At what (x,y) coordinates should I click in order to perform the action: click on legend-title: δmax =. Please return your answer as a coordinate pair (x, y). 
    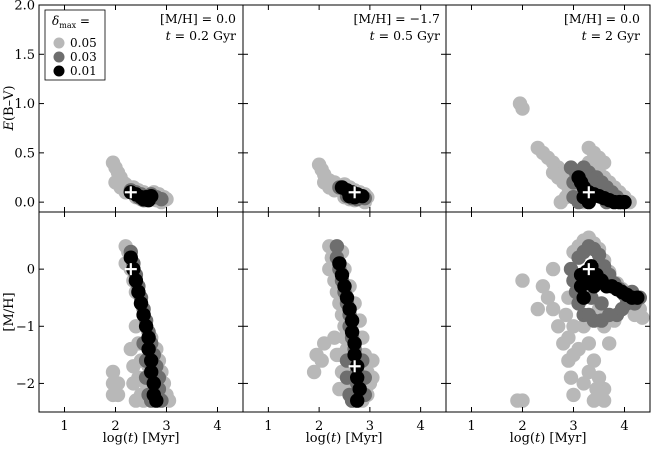
    Looking at the image, I should click on (71, 22).